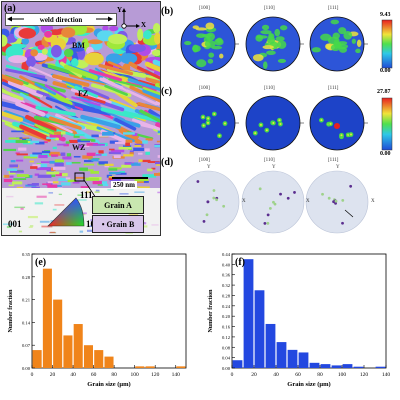 This screenshot has height=400, width=400. Describe the element at coordinates (385, 154) in the screenshot. I see `colorbar-c-min: 0.00` at that location.